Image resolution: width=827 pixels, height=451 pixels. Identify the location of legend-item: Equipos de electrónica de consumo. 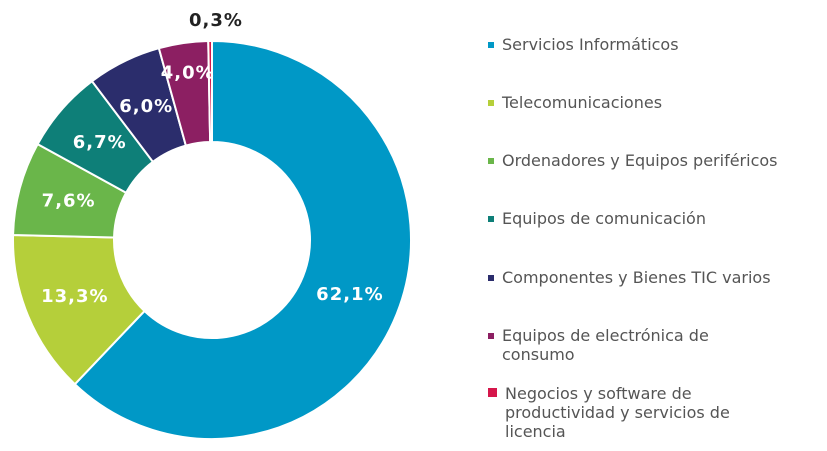
(653, 345).